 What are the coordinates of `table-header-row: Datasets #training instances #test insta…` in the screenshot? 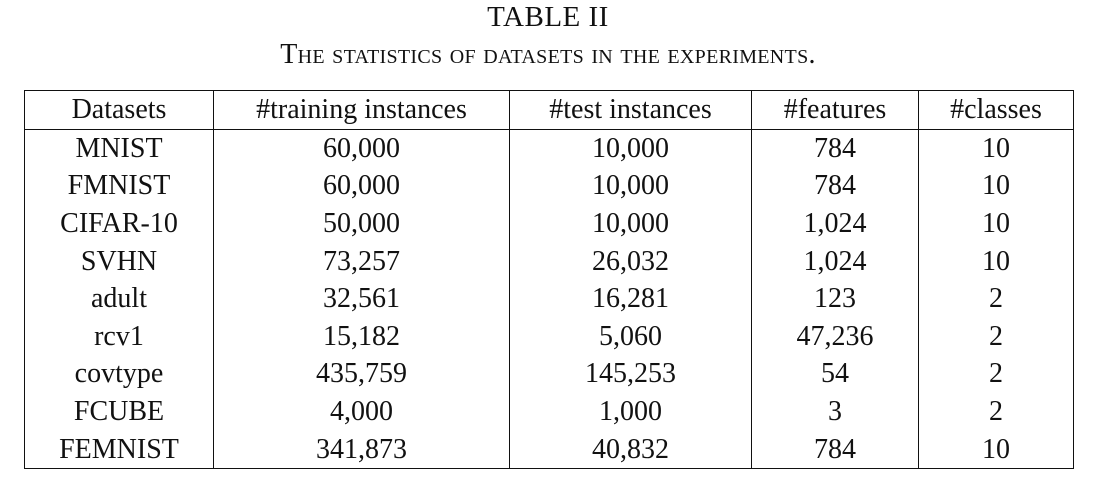 It's located at (549, 110).